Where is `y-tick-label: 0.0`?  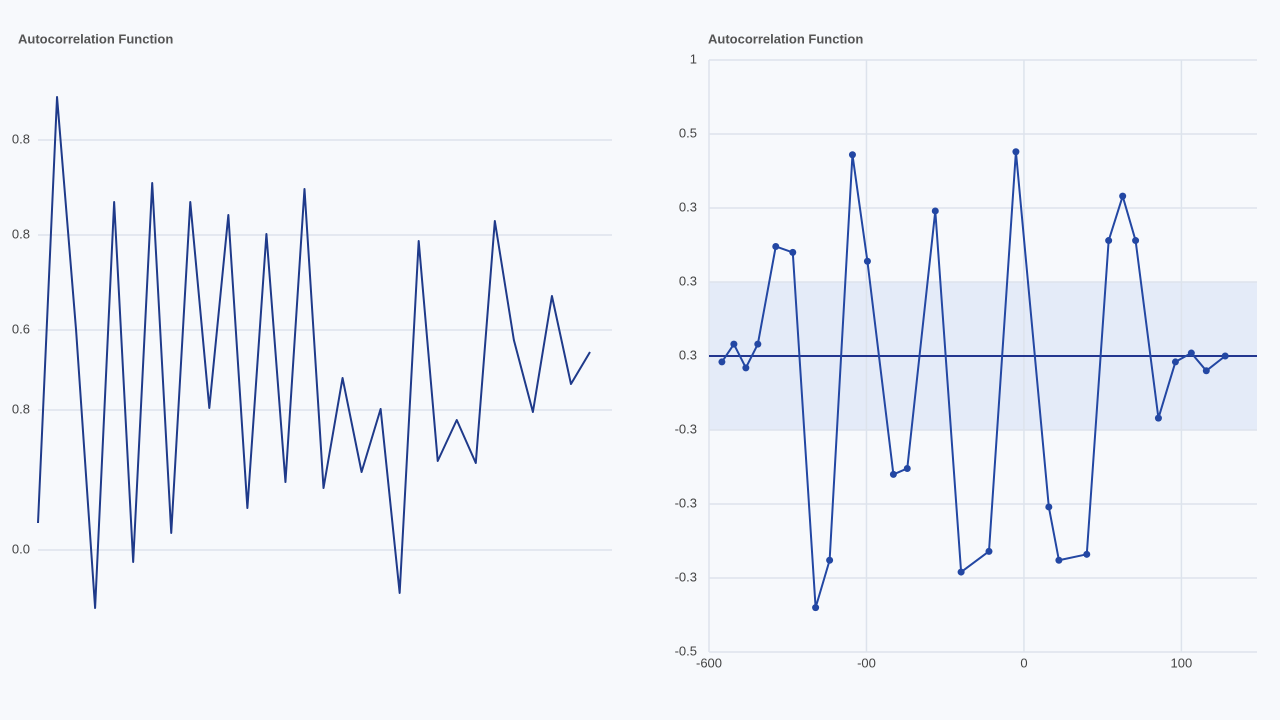
y-tick-label: 0.0 is located at coordinates (21, 548).